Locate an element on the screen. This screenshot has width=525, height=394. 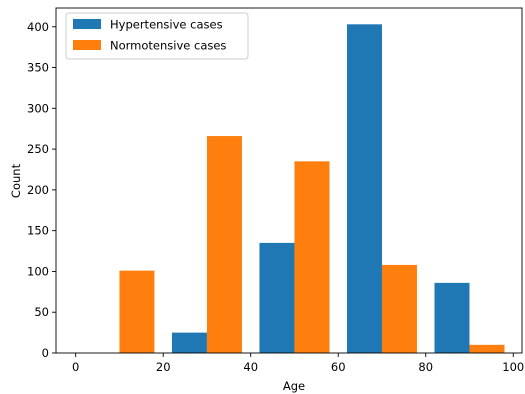
x-tick-label: 0 is located at coordinates (75, 367).